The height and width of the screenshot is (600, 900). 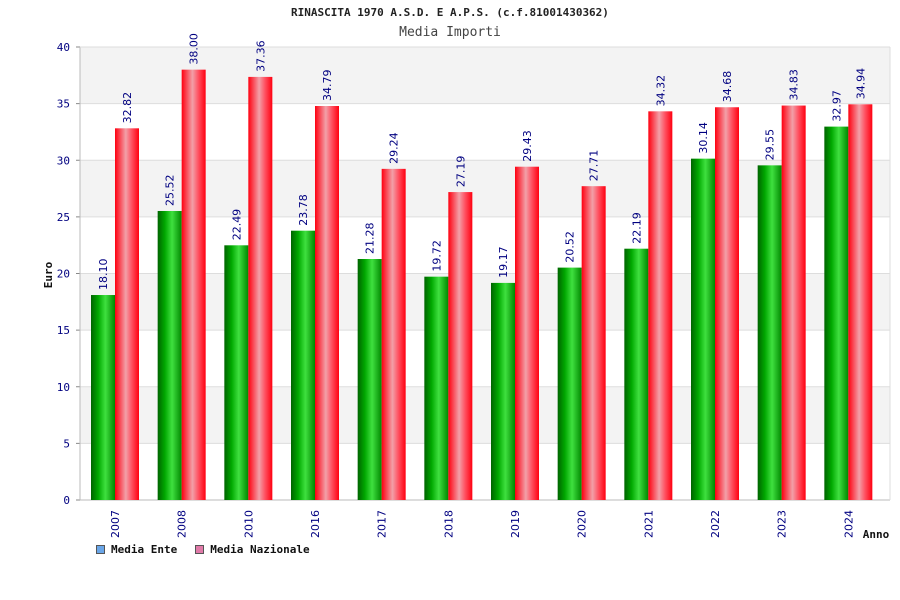 What do you see at coordinates (169, 355) in the screenshot?
I see `bar-ente-2008` at bounding box center [169, 355].